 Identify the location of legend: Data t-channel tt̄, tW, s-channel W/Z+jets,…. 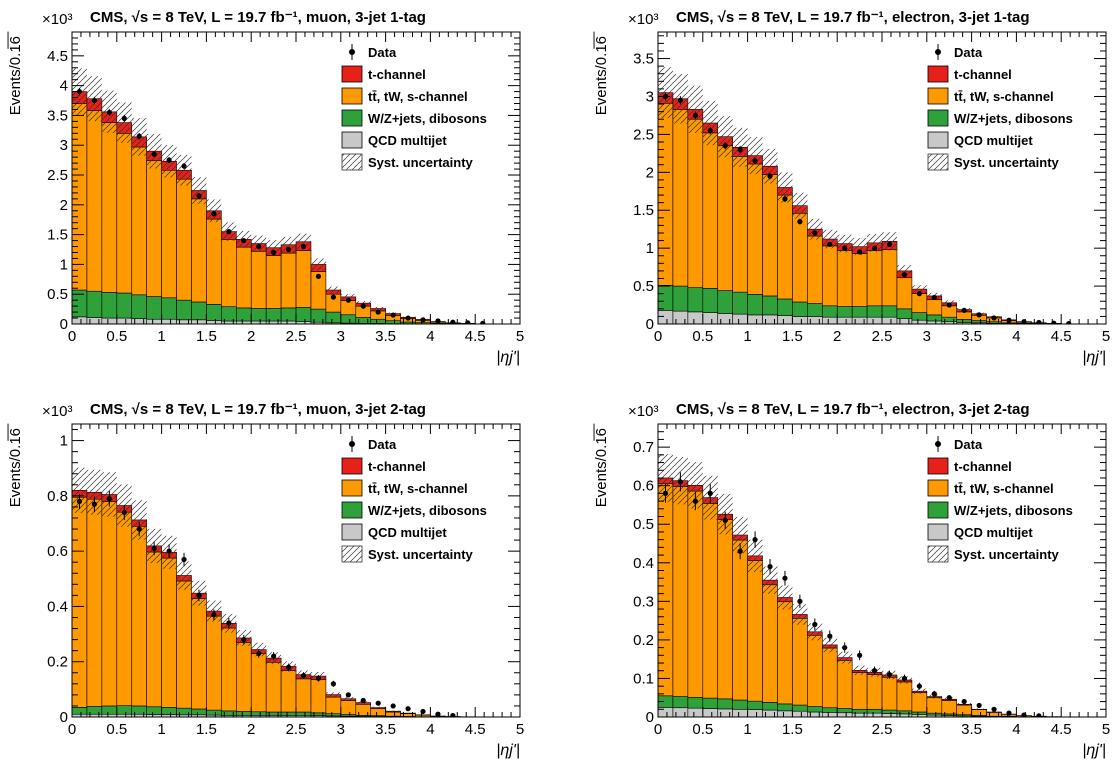
(1000, 499).